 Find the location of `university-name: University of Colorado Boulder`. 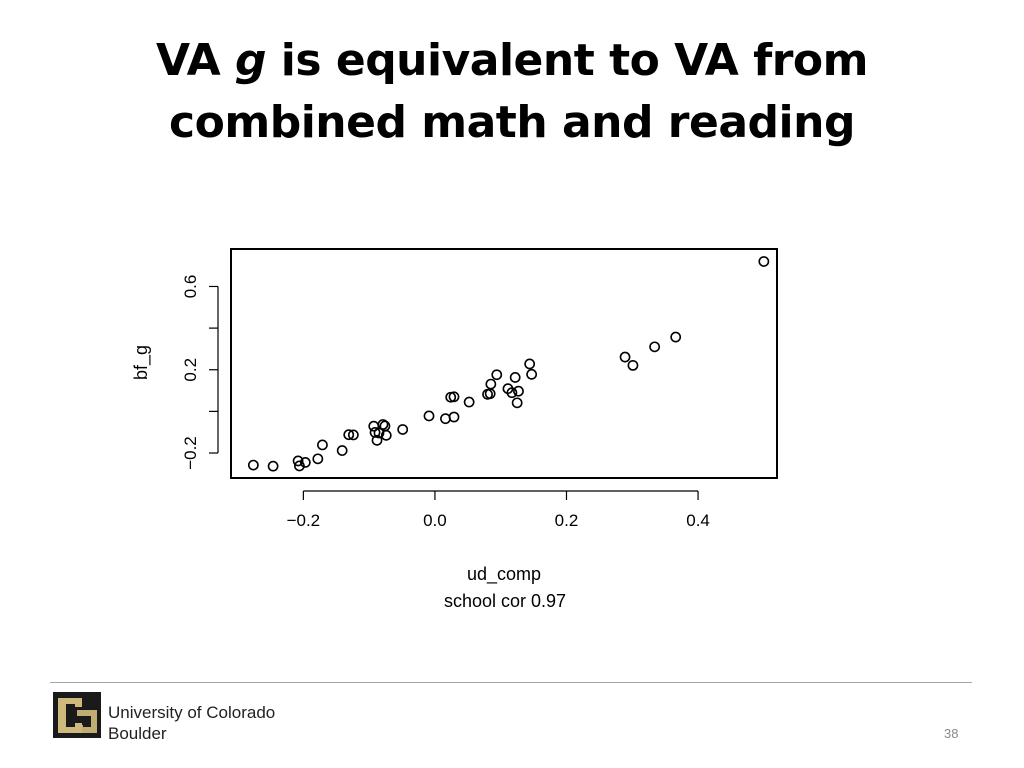

university-name: University of Colorado Boulder is located at coordinates (191, 723).